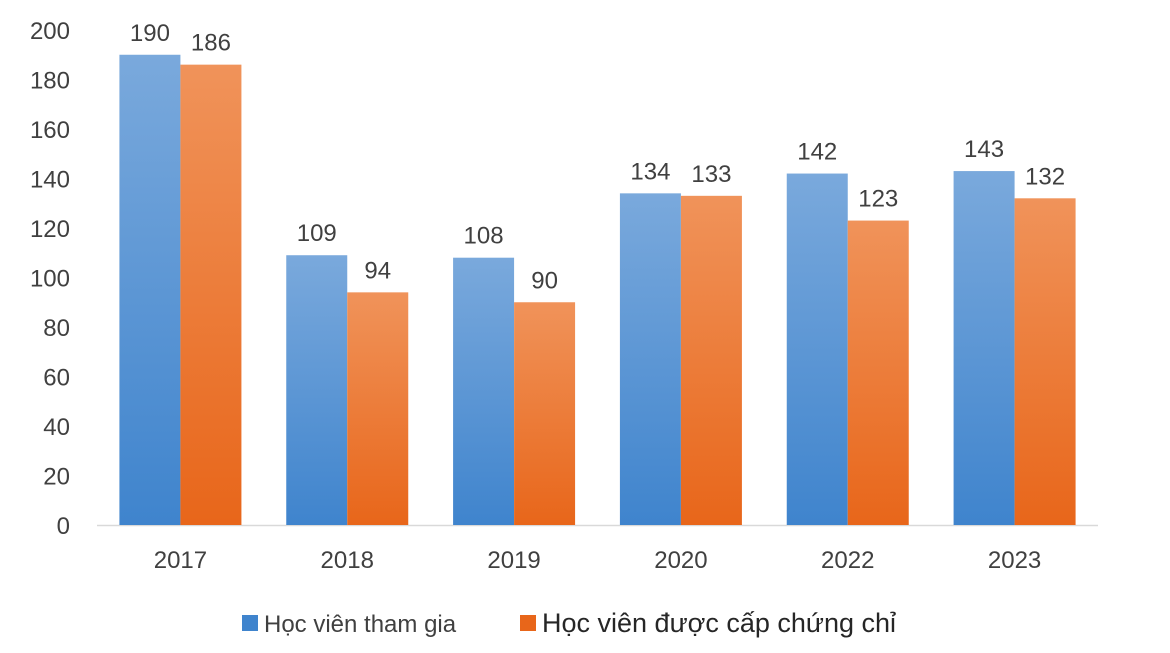 This screenshot has height=653, width=1170. I want to click on bar-tham-gia-2022, so click(817, 349).